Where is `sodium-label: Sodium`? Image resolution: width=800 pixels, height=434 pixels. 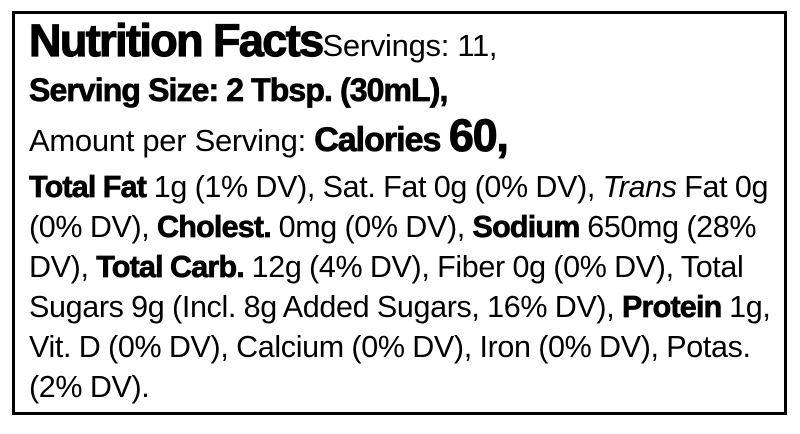
sodium-label: Sodium is located at coordinates (526, 227).